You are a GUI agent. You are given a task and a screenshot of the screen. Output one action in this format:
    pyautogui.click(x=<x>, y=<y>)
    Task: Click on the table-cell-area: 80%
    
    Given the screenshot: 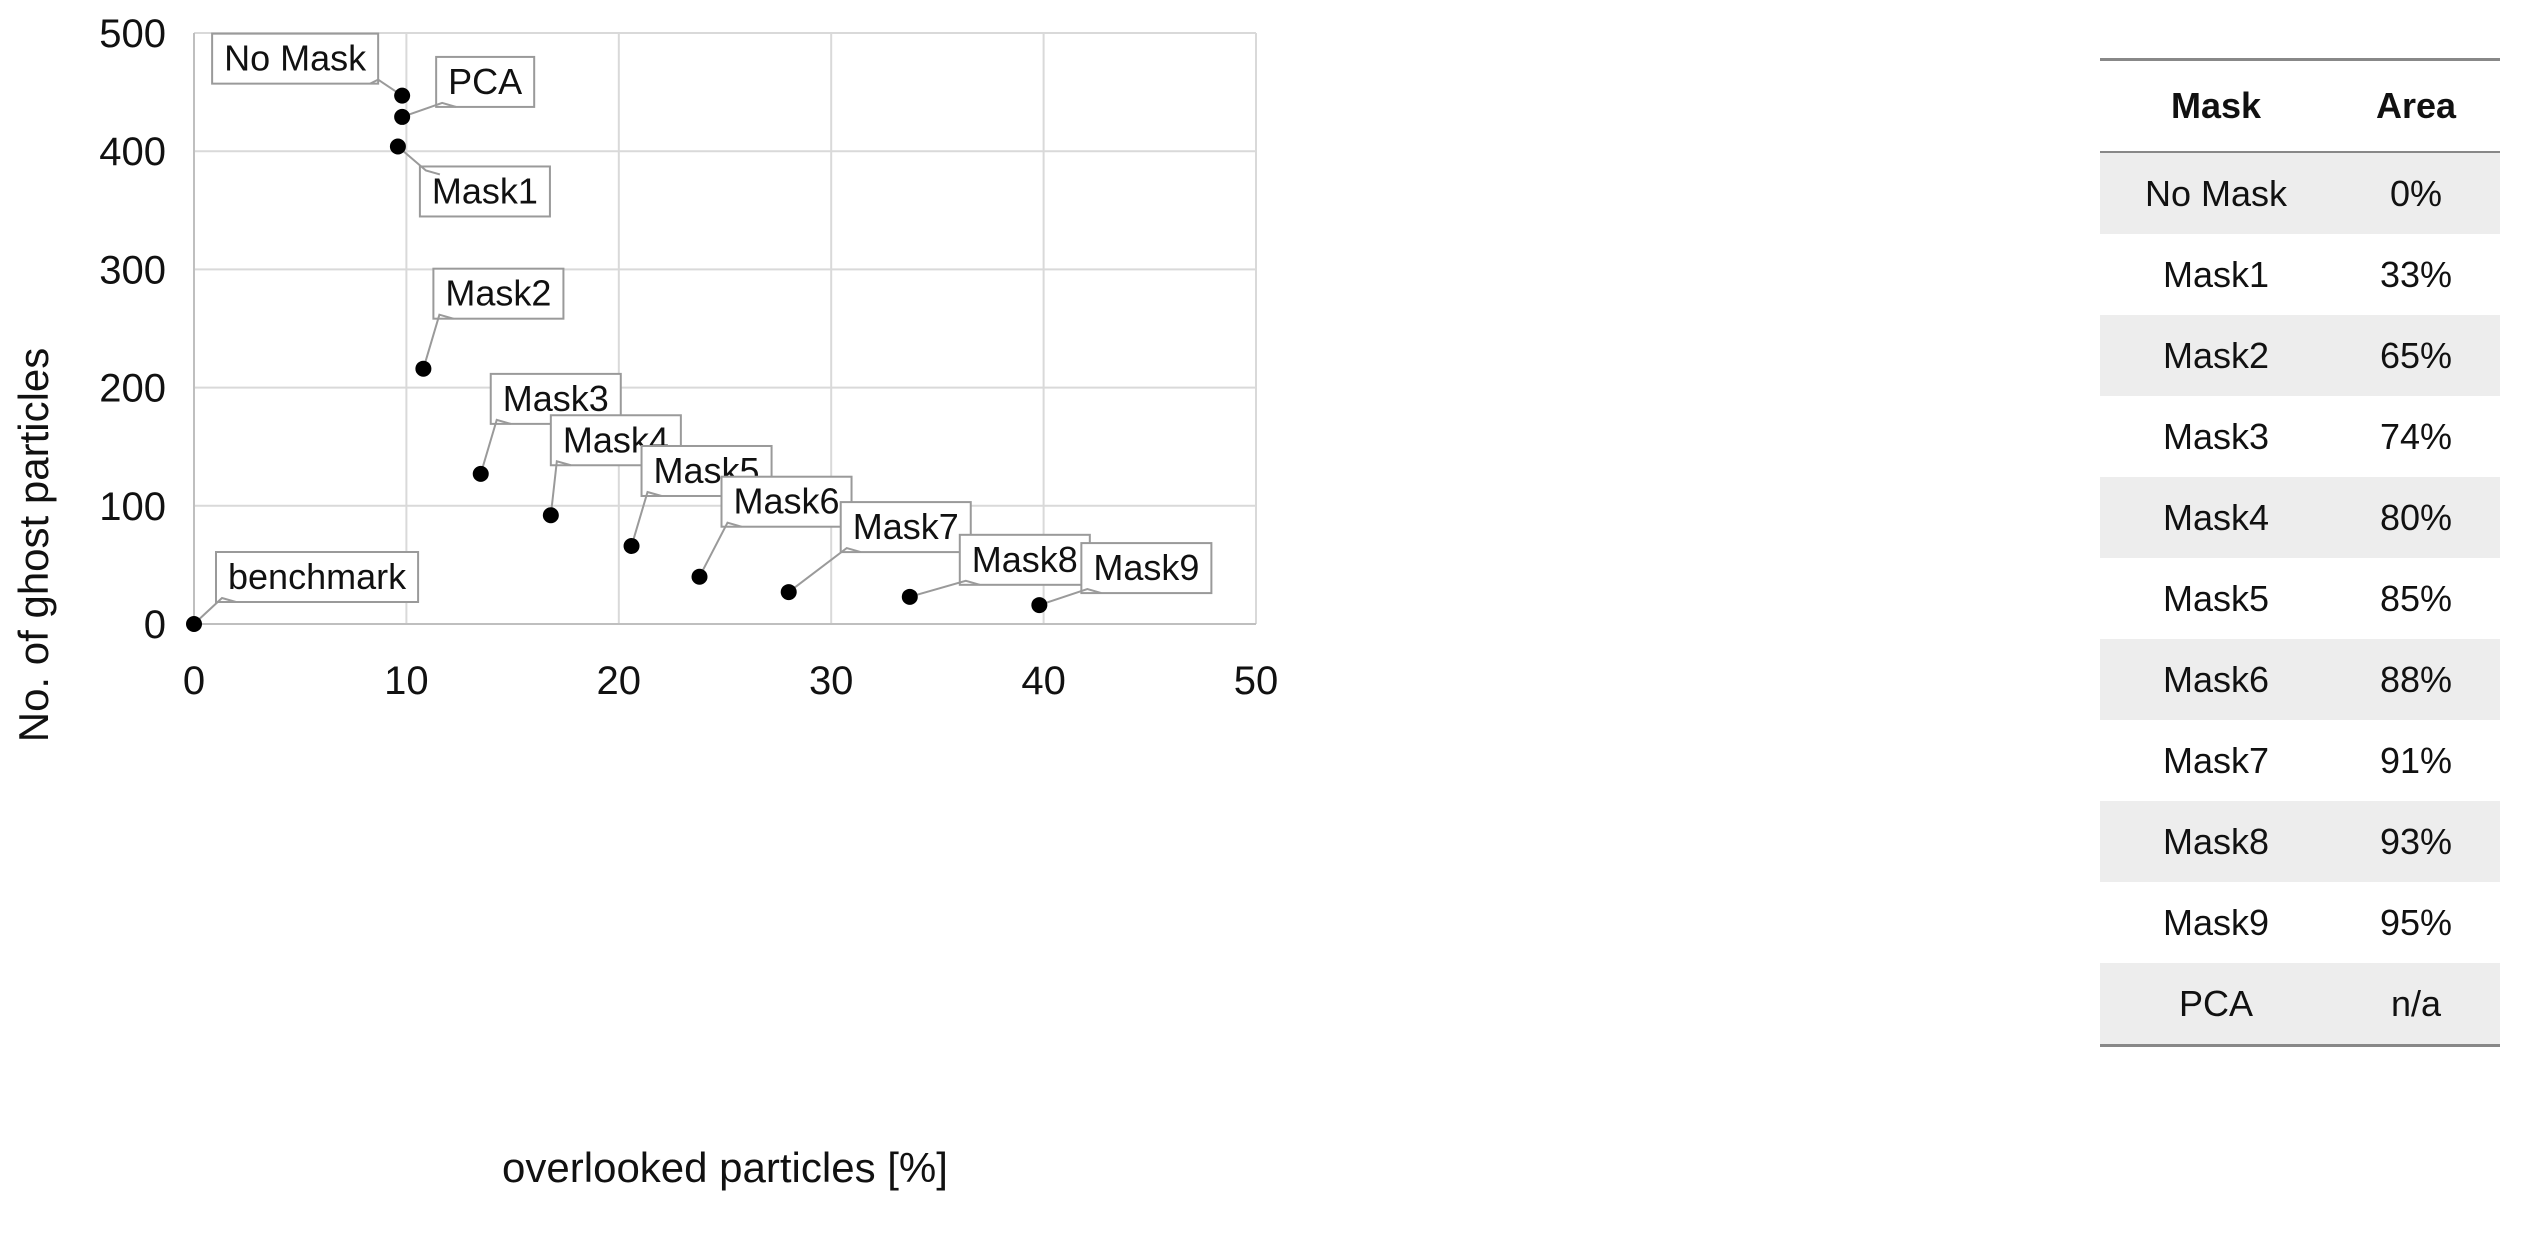 What is the action you would take?
    pyautogui.click(x=2416, y=517)
    